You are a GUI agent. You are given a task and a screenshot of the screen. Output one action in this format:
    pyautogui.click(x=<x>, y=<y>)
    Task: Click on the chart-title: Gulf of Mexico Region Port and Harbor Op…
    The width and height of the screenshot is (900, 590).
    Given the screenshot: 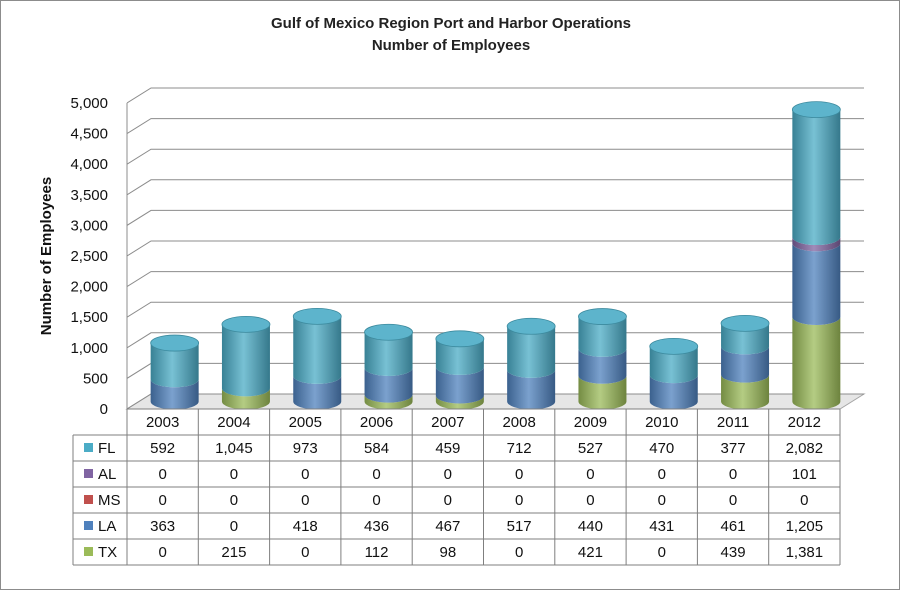 What is the action you would take?
    pyautogui.click(x=451, y=23)
    